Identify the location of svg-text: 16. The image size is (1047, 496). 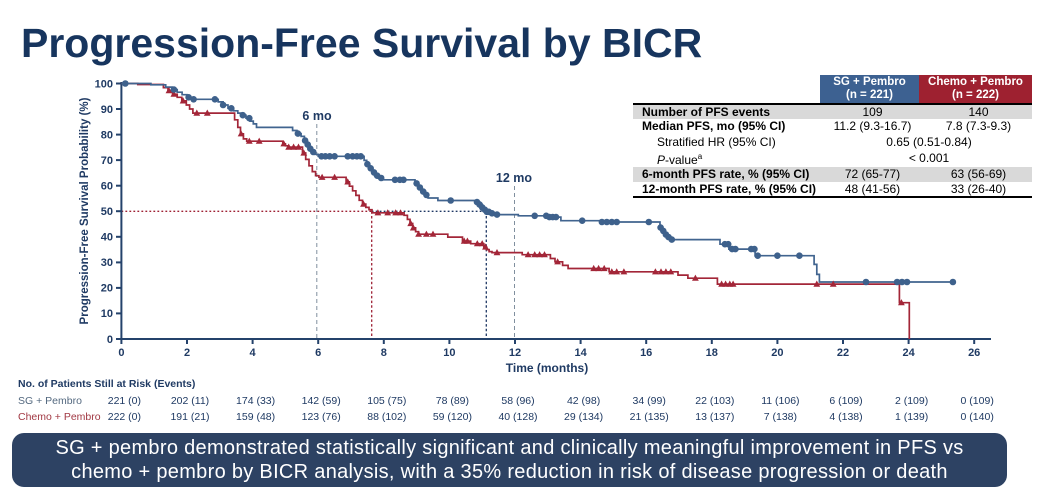
(646, 353).